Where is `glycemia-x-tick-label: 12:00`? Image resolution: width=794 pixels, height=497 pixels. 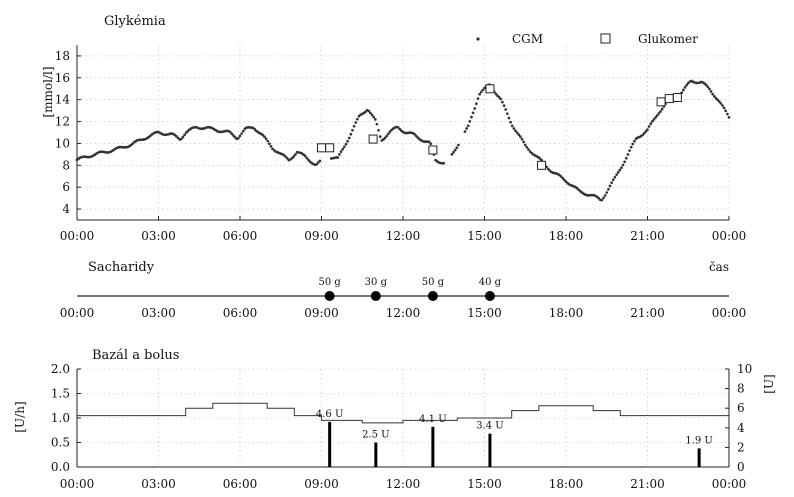
glycemia-x-tick-label: 12:00 is located at coordinates (403, 236).